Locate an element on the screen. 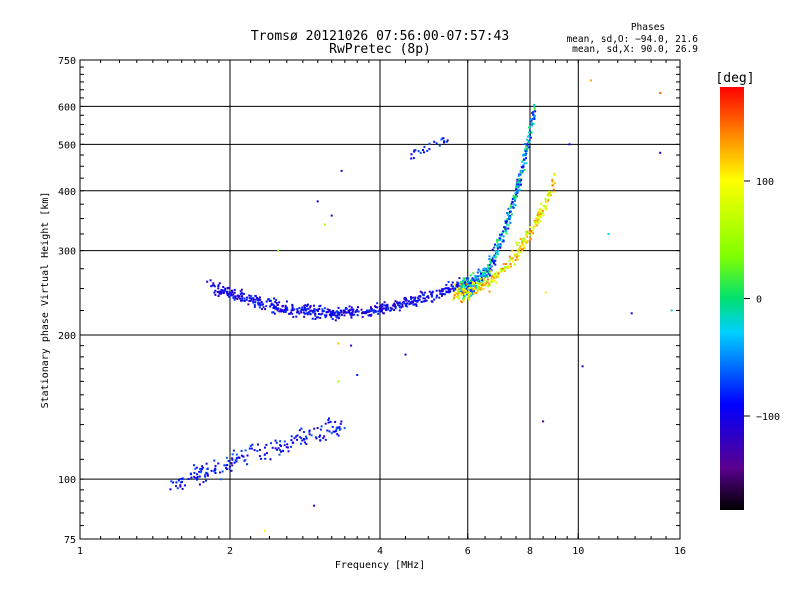 This screenshot has height=600, width=800. phases-heading: Phases is located at coordinates (648, 27).